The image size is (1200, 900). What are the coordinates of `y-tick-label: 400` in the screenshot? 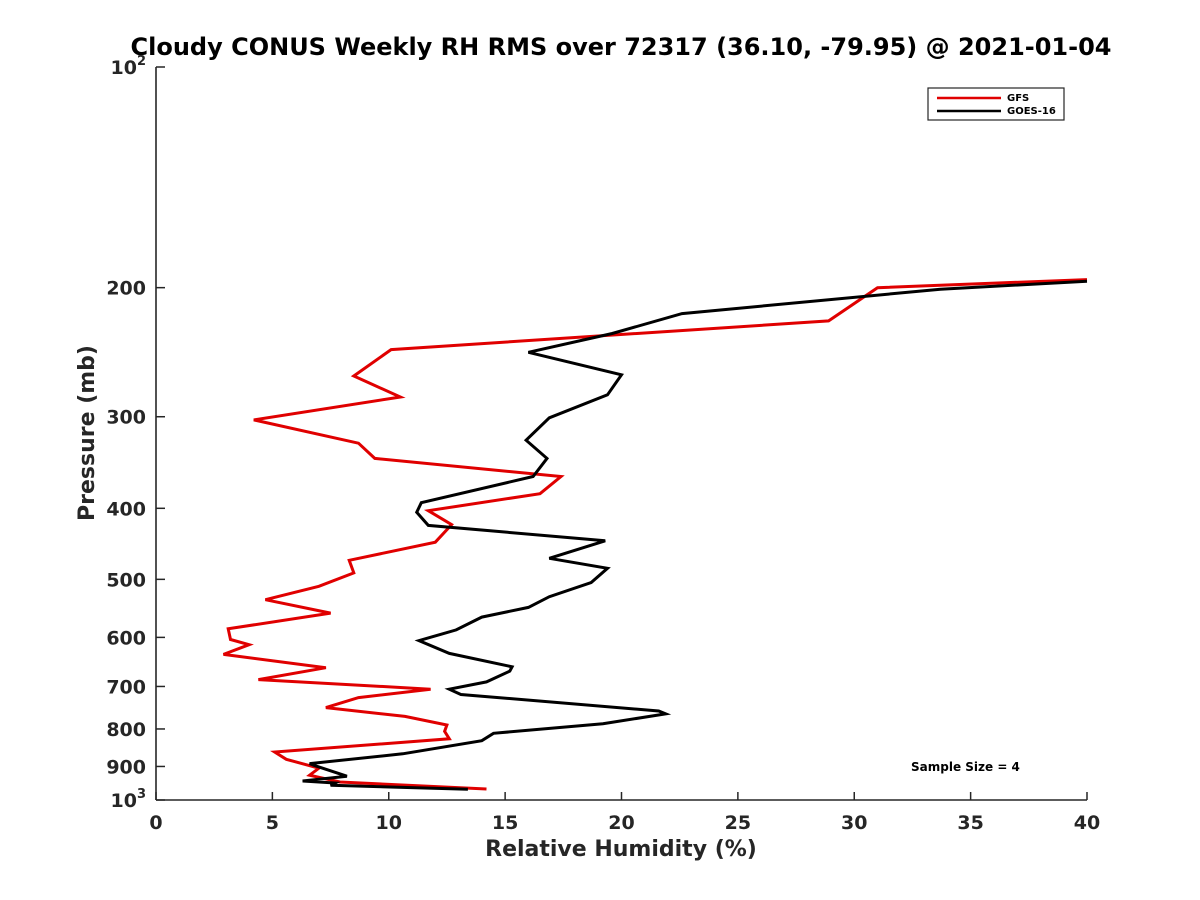 It's located at (126, 509).